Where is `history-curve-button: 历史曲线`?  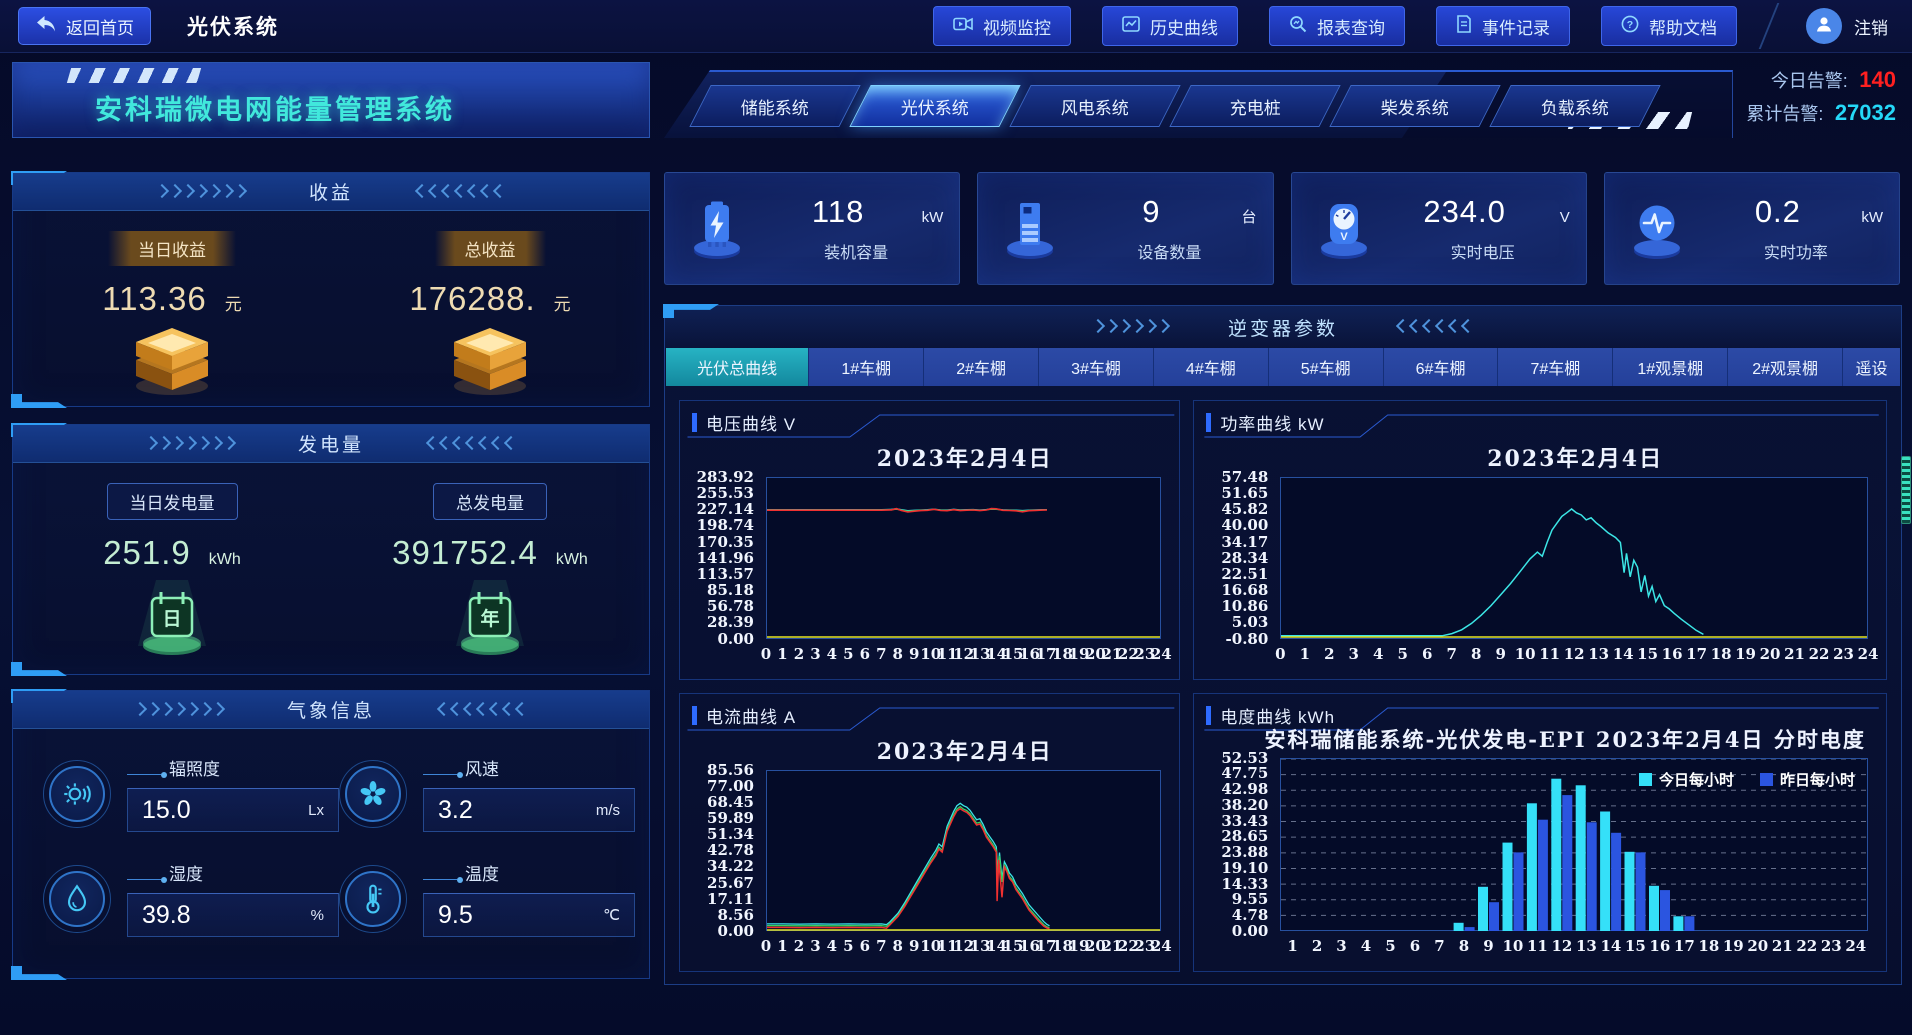 history-curve-button: 历史曲线 is located at coordinates (1170, 26).